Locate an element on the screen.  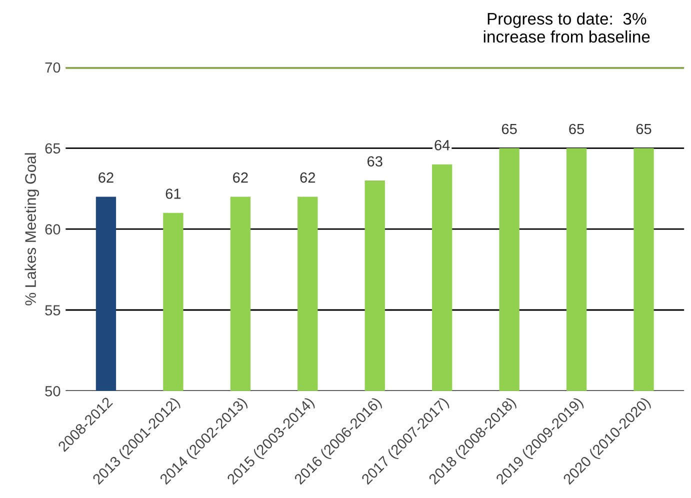
data-label: 61 is located at coordinates (173, 193).